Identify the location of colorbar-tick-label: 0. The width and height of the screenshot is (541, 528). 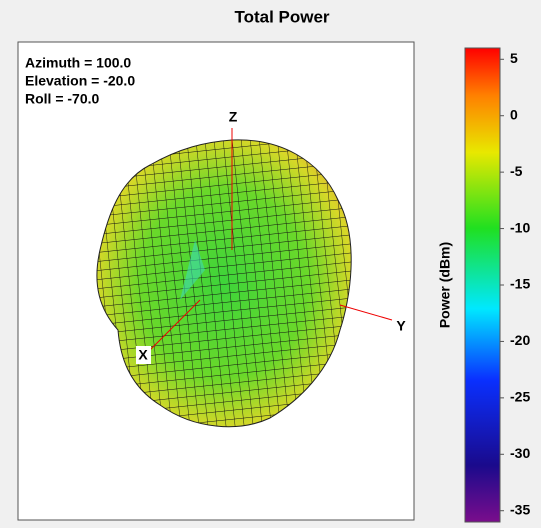
(514, 114).